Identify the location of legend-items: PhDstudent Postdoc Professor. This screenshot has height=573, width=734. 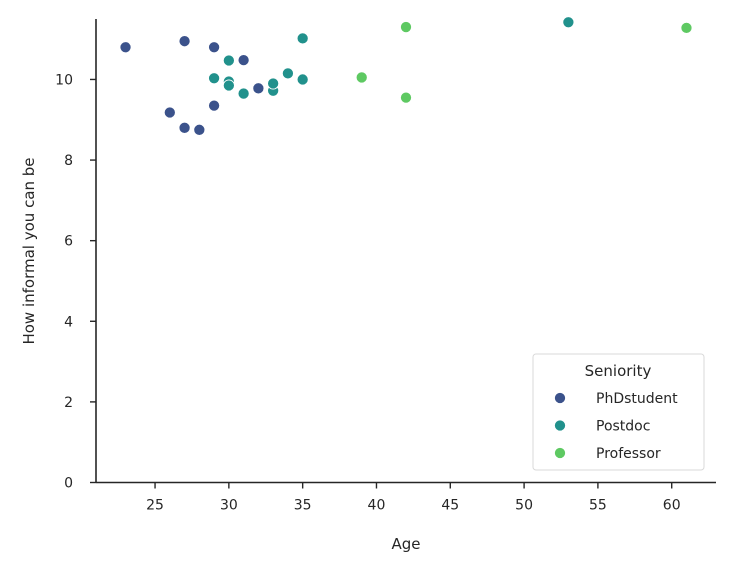
(615, 426).